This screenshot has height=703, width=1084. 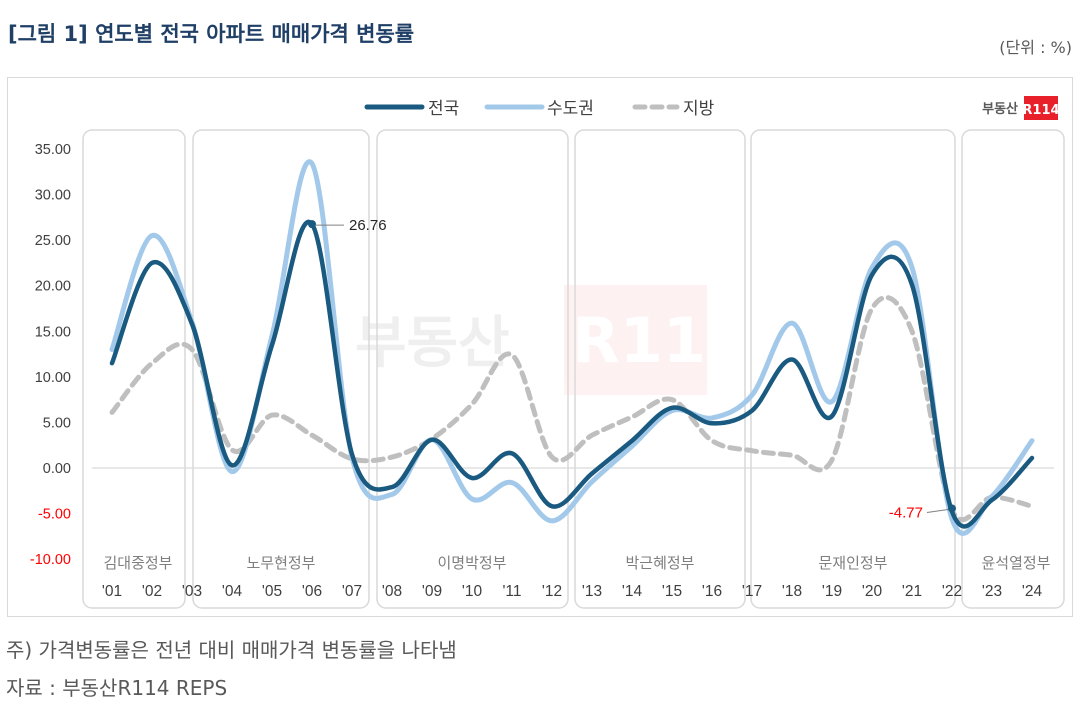 What do you see at coordinates (53, 332) in the screenshot?
I see `y-tick-label: 15.00` at bounding box center [53, 332].